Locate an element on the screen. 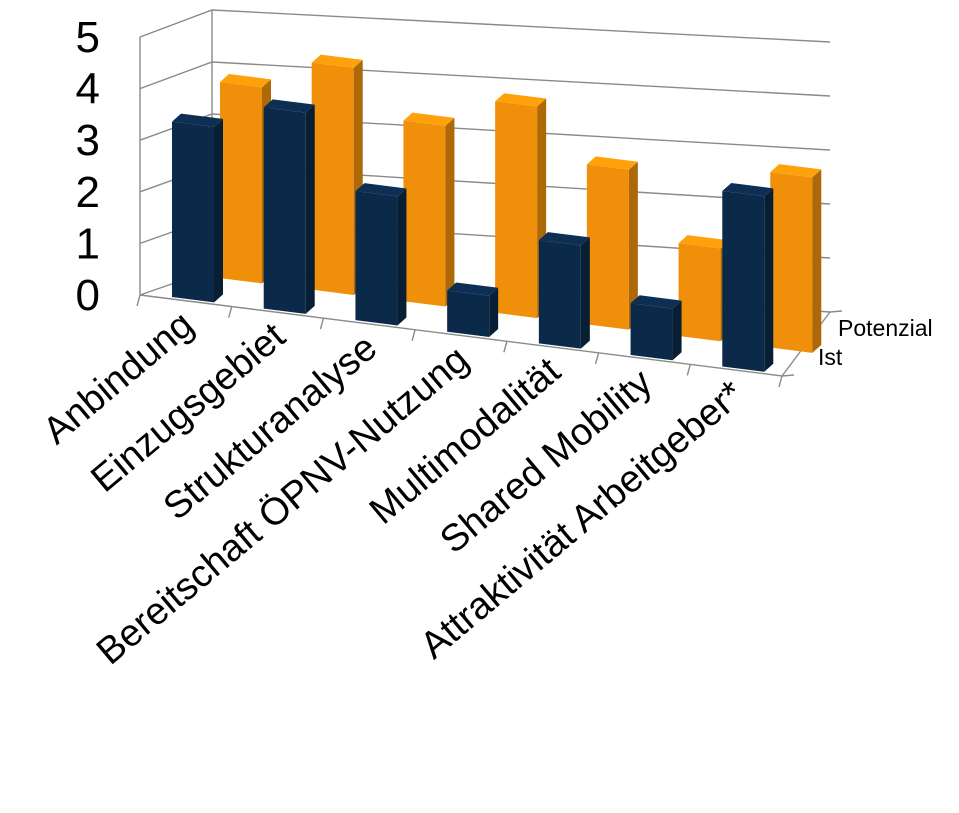  series-label-potenzial: Potenzial is located at coordinates (885, 328).